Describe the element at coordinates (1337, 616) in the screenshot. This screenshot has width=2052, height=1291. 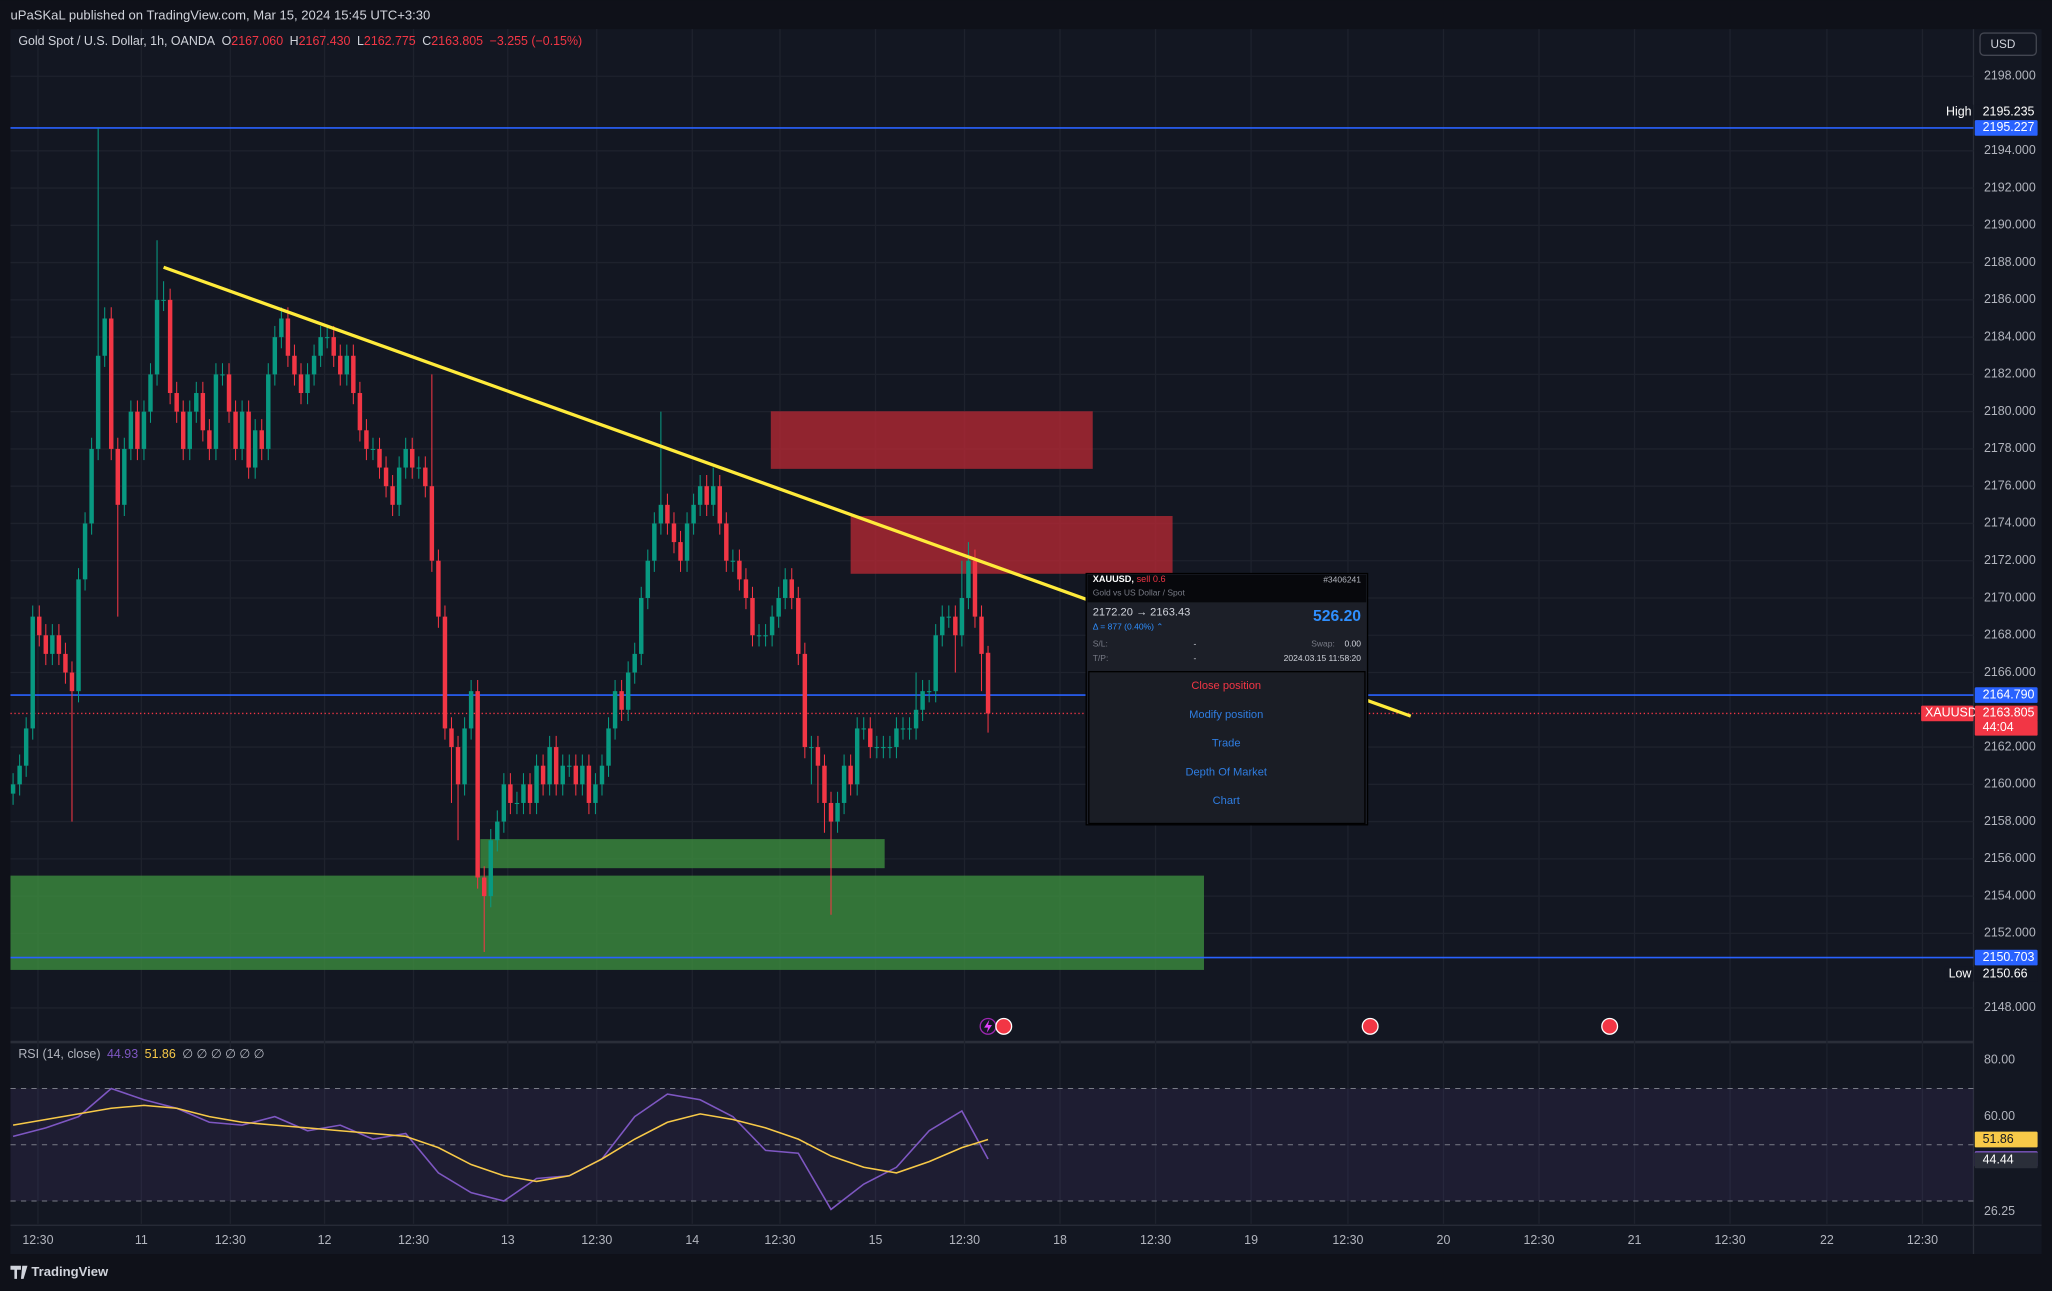
I see `popup-profit: 526.20` at that location.